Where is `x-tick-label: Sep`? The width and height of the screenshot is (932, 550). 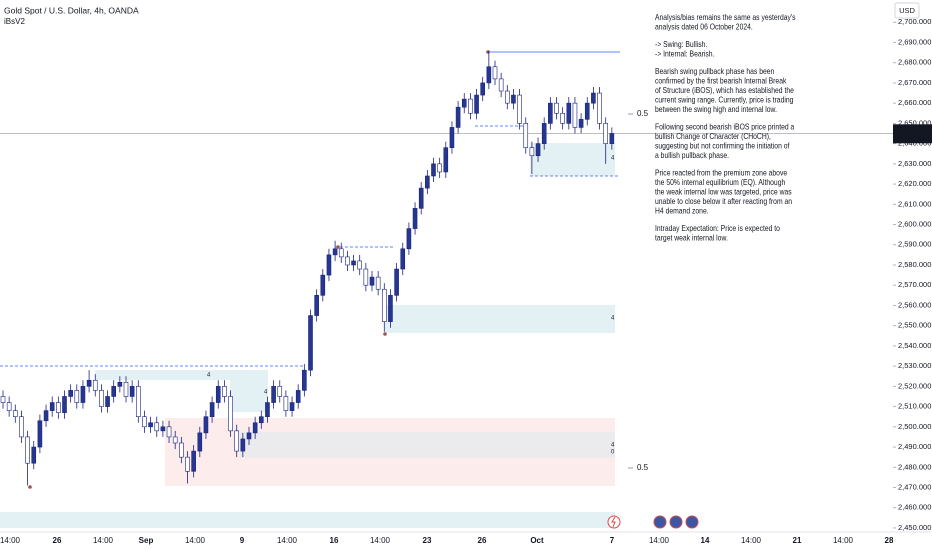 x-tick-label: Sep is located at coordinates (146, 540).